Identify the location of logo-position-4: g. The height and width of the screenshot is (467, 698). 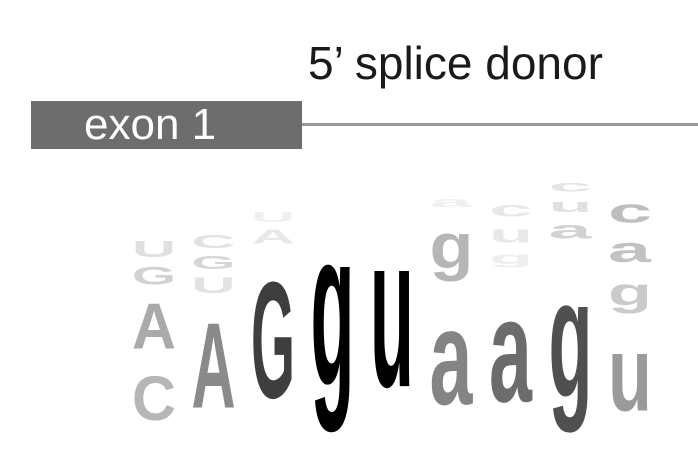
(333, 308).